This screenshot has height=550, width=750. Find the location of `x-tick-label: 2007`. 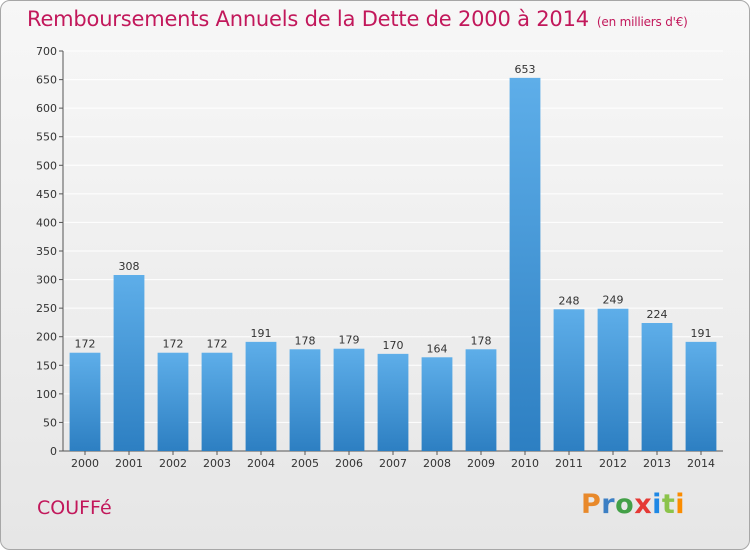

x-tick-label: 2007 is located at coordinates (393, 463).